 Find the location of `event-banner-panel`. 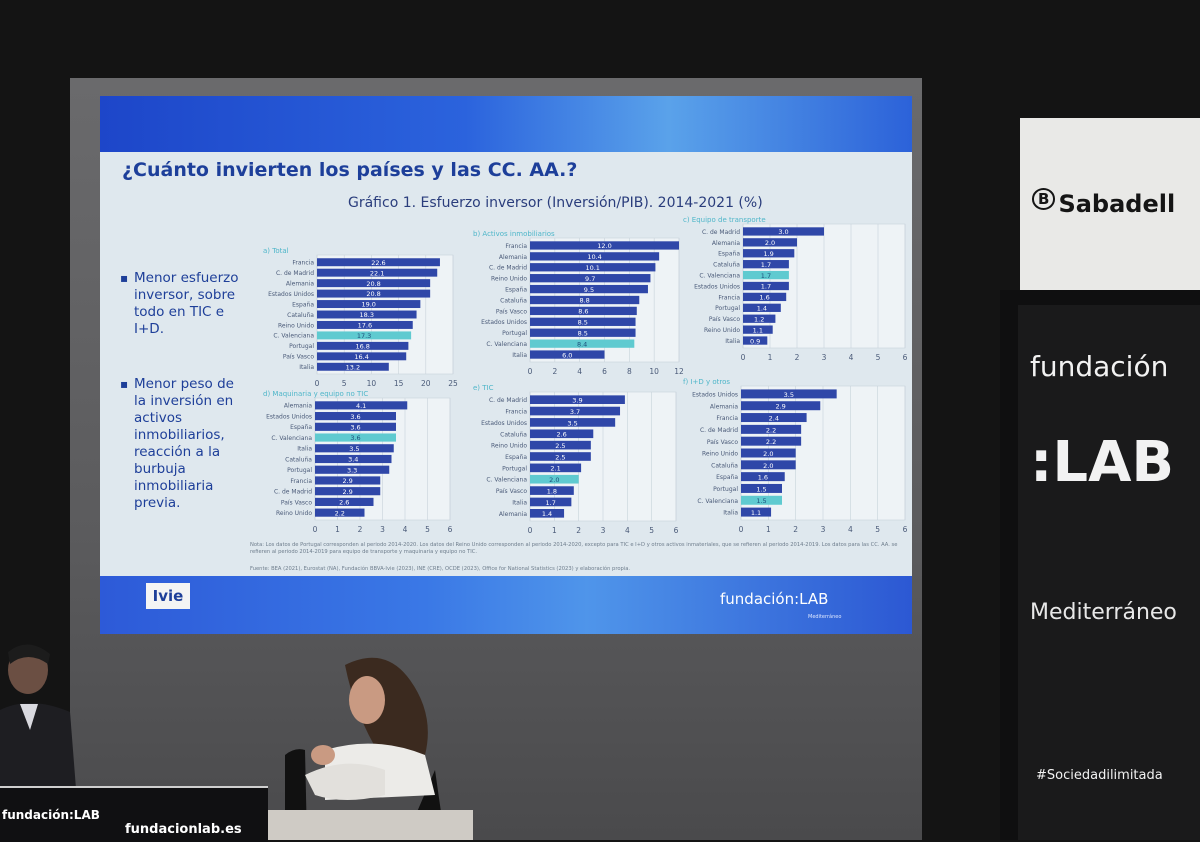

event-banner-panel is located at coordinates (1109, 572).